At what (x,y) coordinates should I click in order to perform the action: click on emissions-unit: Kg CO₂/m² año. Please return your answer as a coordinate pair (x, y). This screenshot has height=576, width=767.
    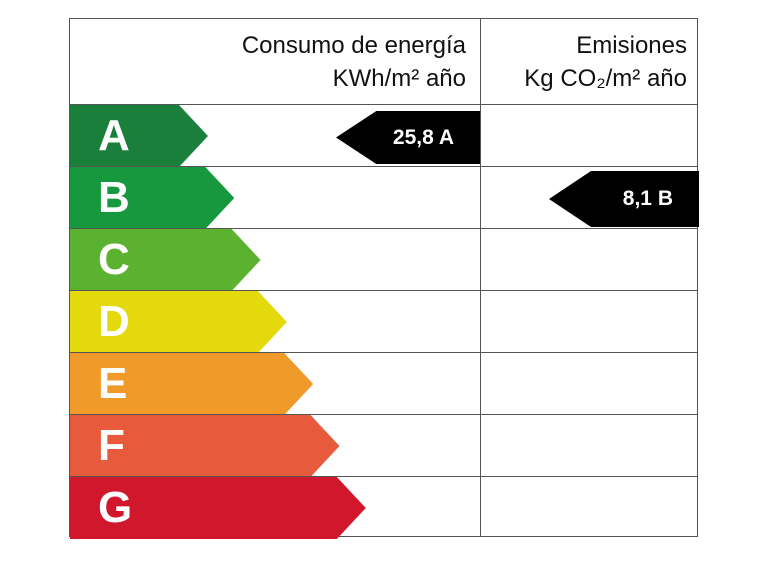
    Looking at the image, I should click on (605, 78).